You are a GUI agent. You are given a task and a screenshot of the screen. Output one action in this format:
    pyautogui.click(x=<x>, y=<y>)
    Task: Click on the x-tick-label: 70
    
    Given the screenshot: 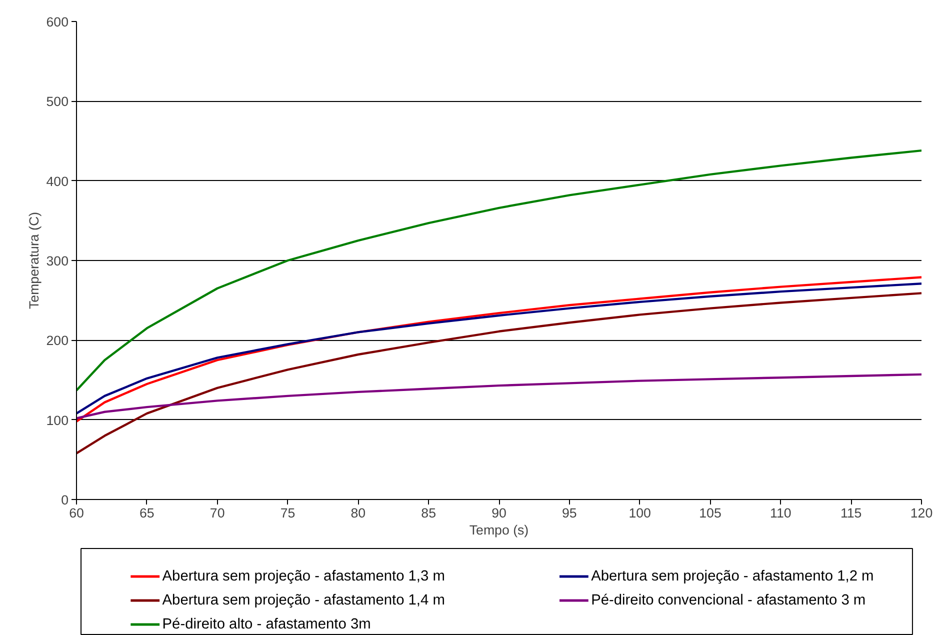 What is the action you would take?
    pyautogui.click(x=217, y=513)
    